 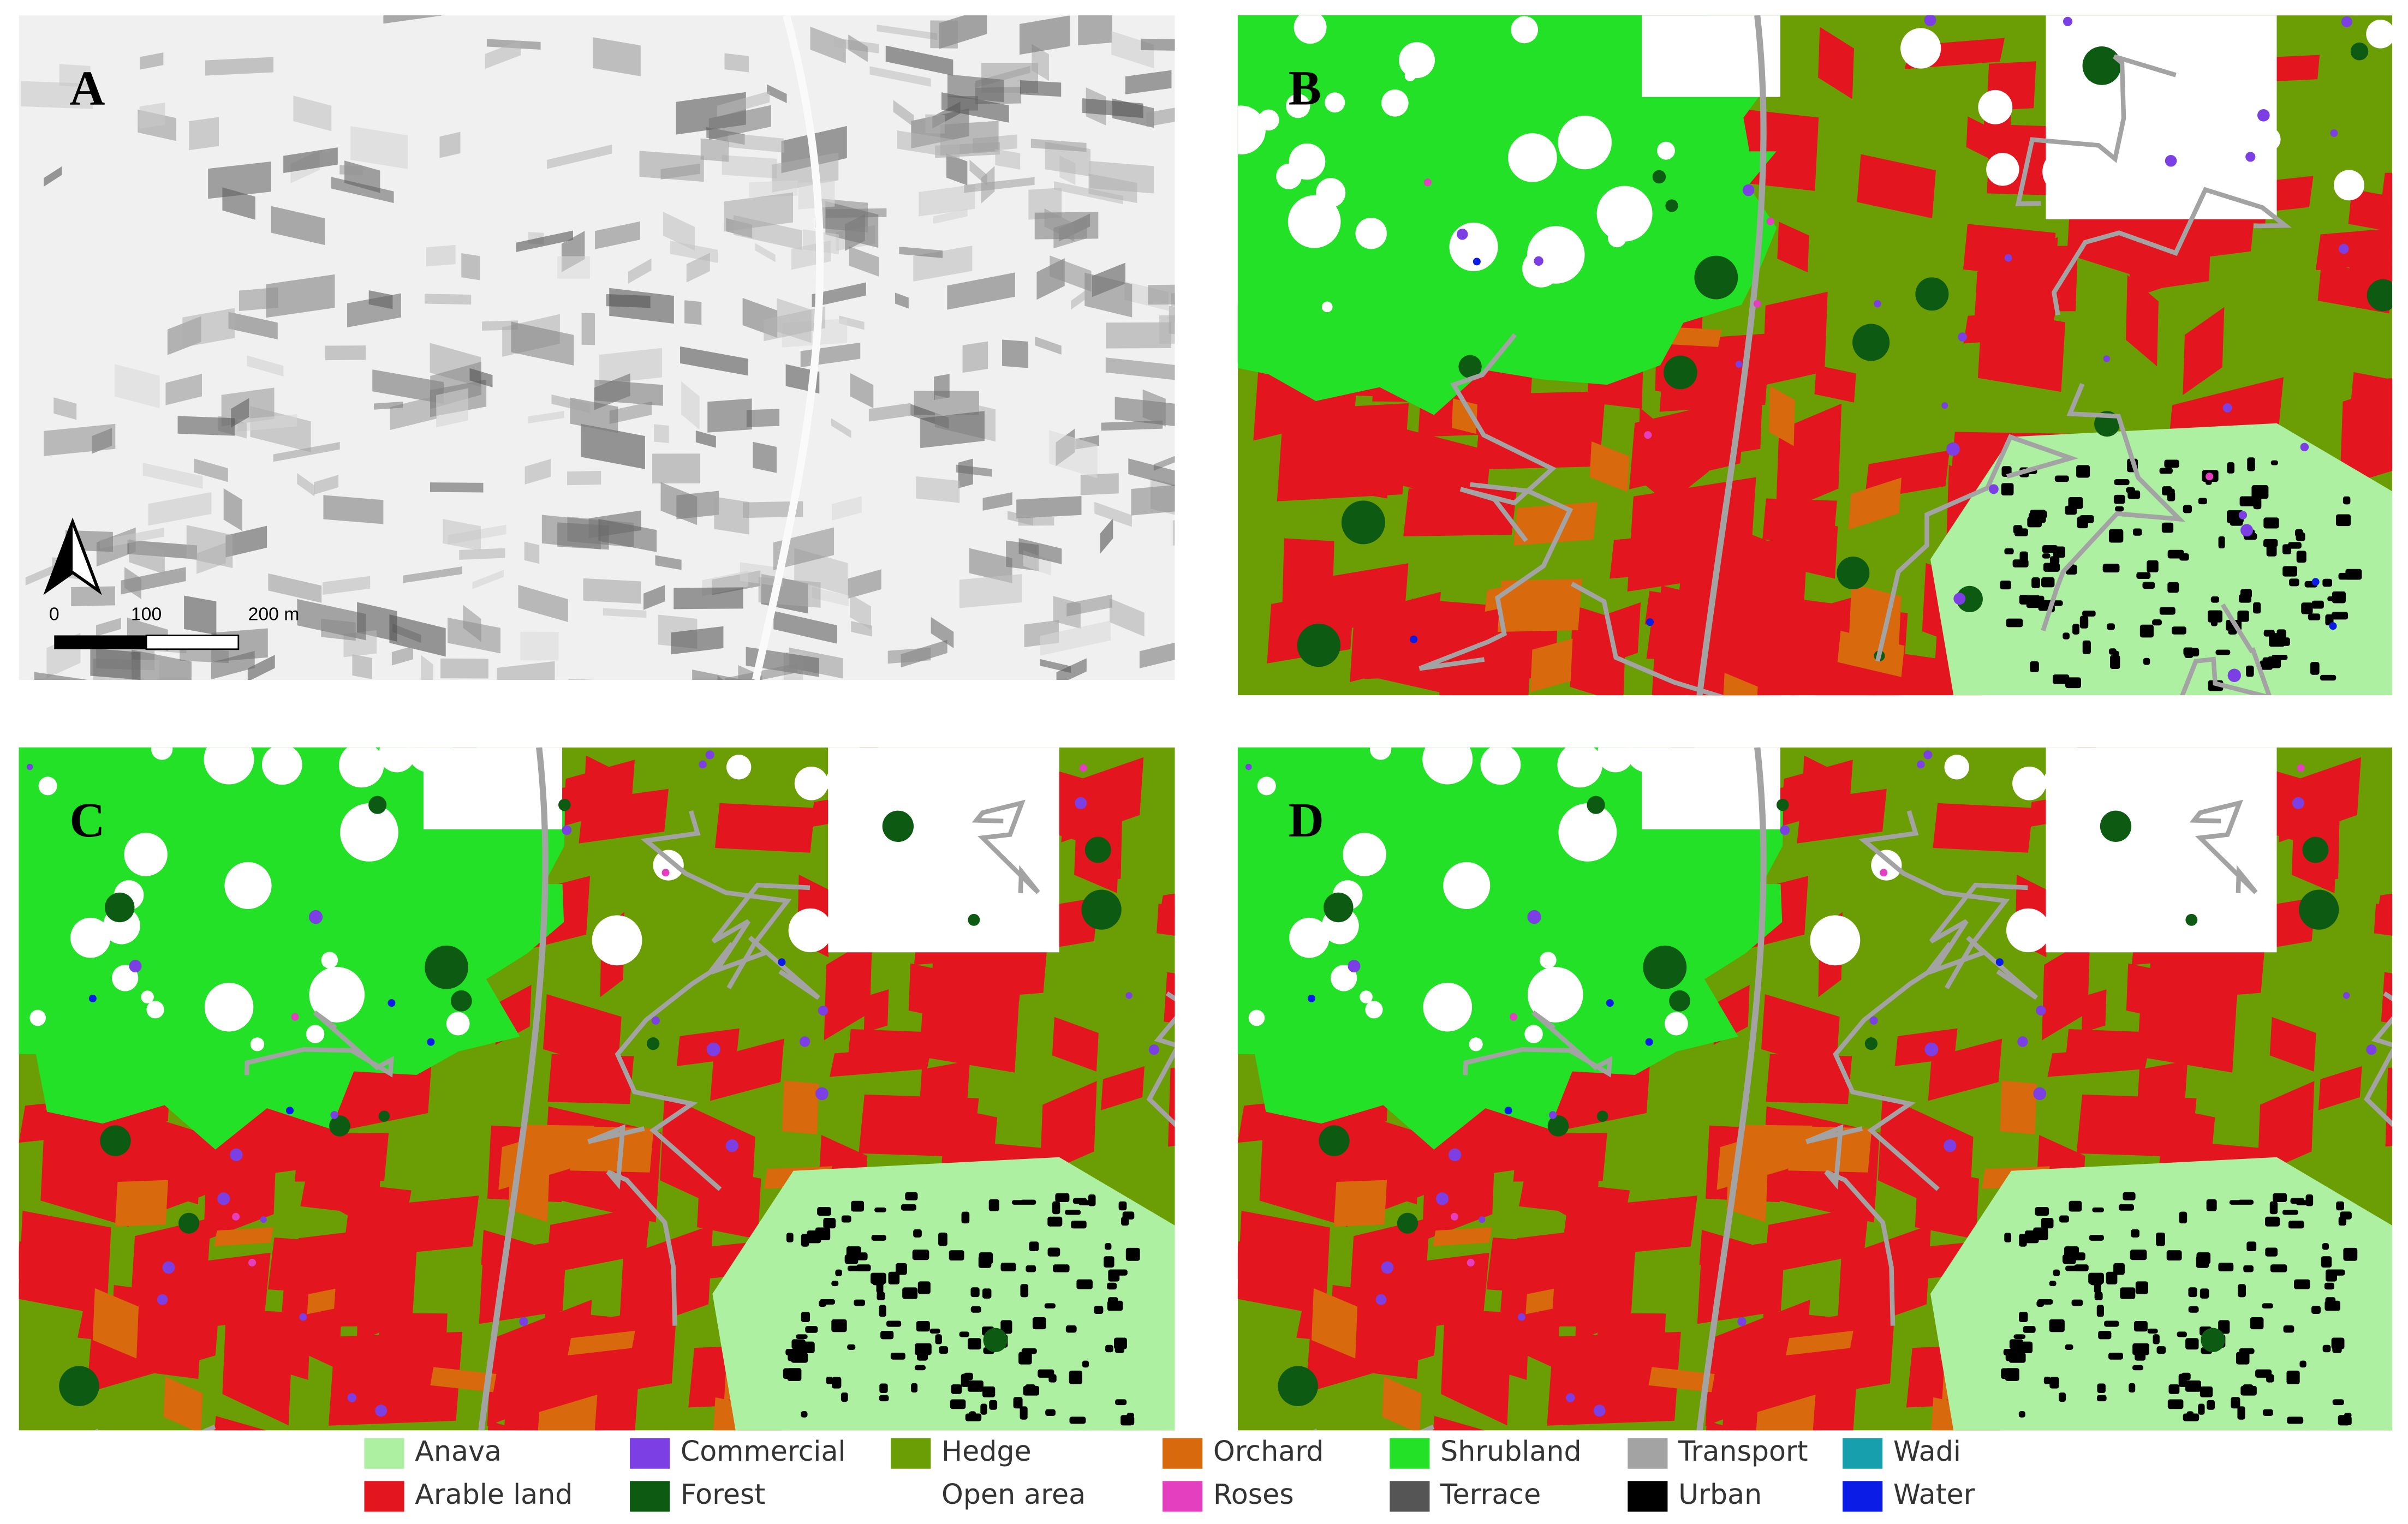 I want to click on water, so click(x=1414, y=639).